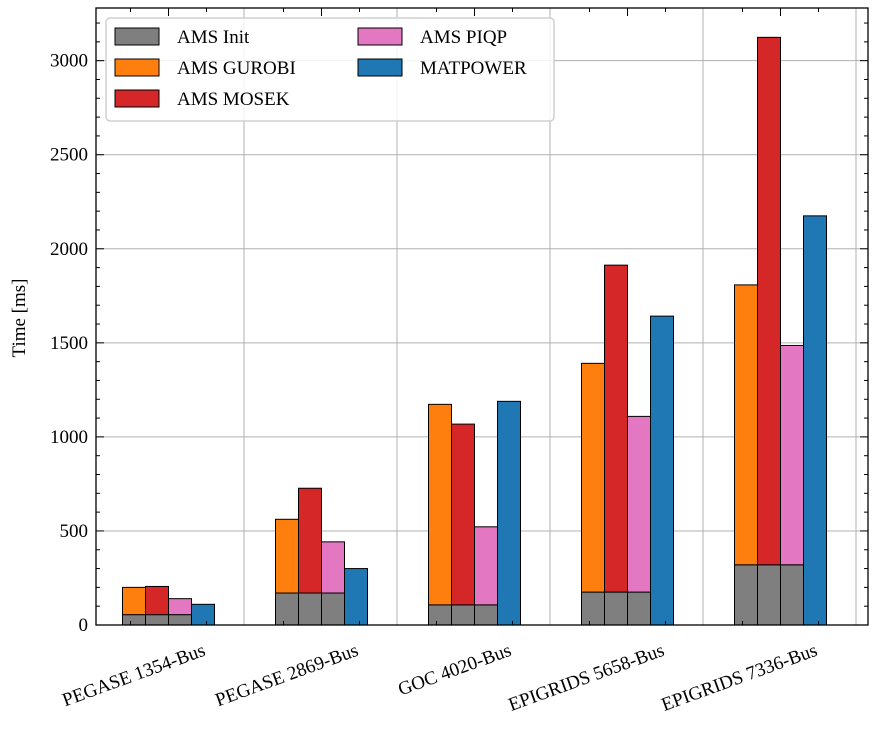  What do you see at coordinates (69, 61) in the screenshot?
I see `y-tick-label: 3000` at bounding box center [69, 61].